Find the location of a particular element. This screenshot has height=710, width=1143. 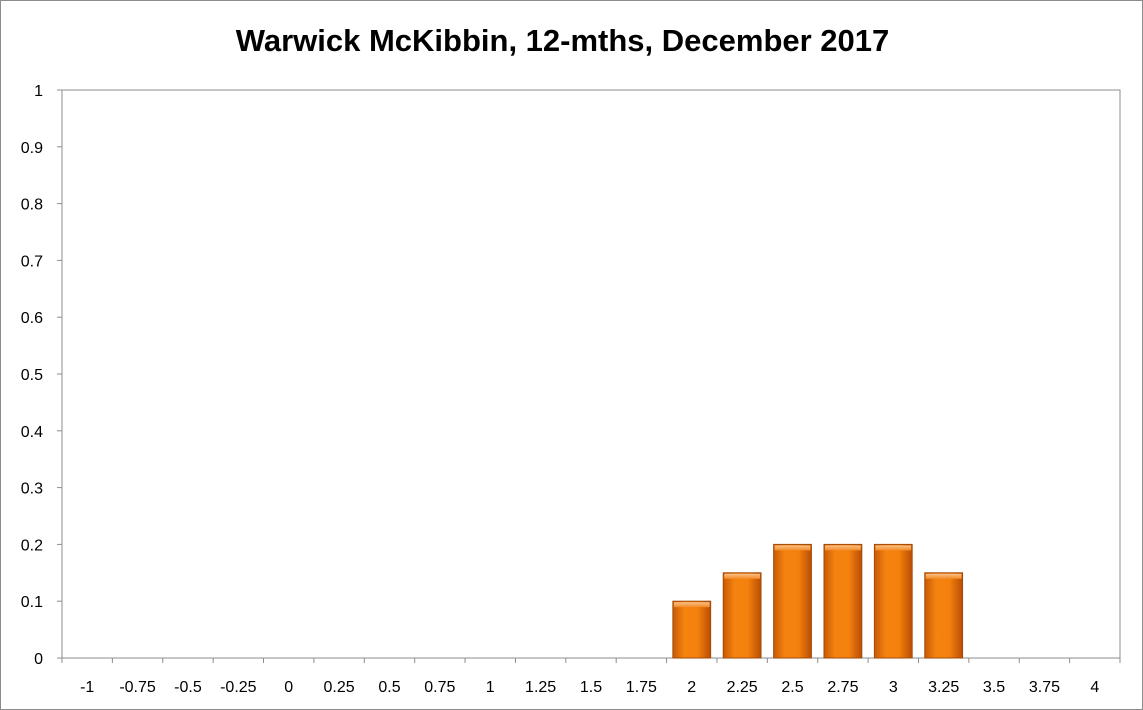

x-tick-label: 0.25 is located at coordinates (339, 687).